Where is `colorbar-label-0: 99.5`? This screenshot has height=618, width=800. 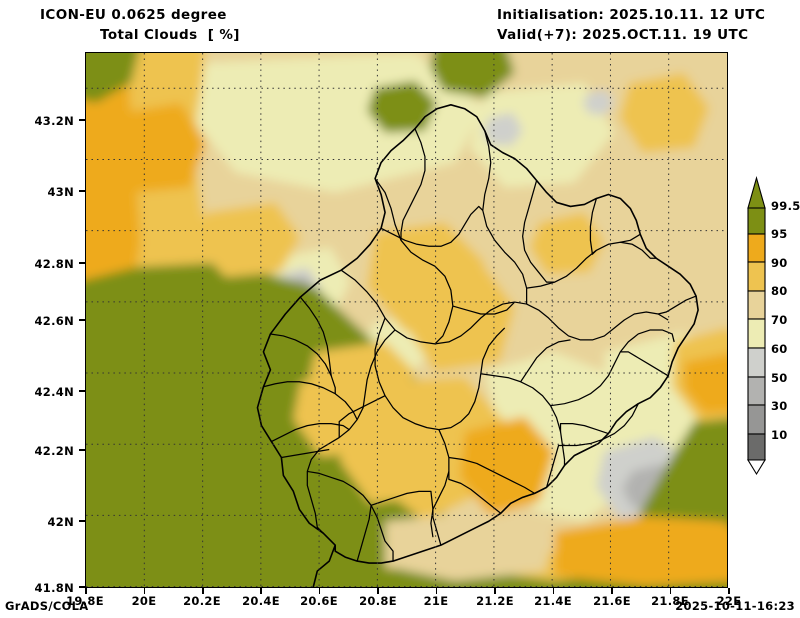 colorbar-label-0: 99.5 is located at coordinates (785, 206).